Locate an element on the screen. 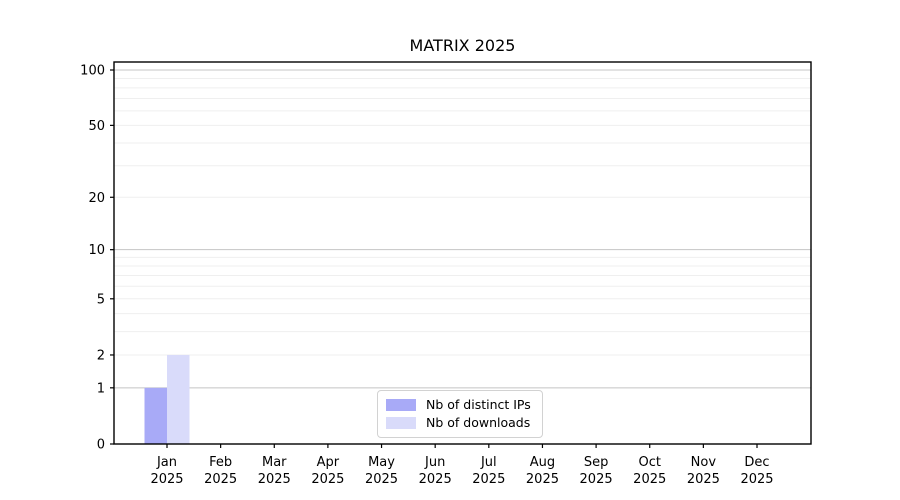 Image resolution: width=900 pixels, height=500 pixels. legend: Nb of distinct IPs Nb of downloads is located at coordinates (460, 414).